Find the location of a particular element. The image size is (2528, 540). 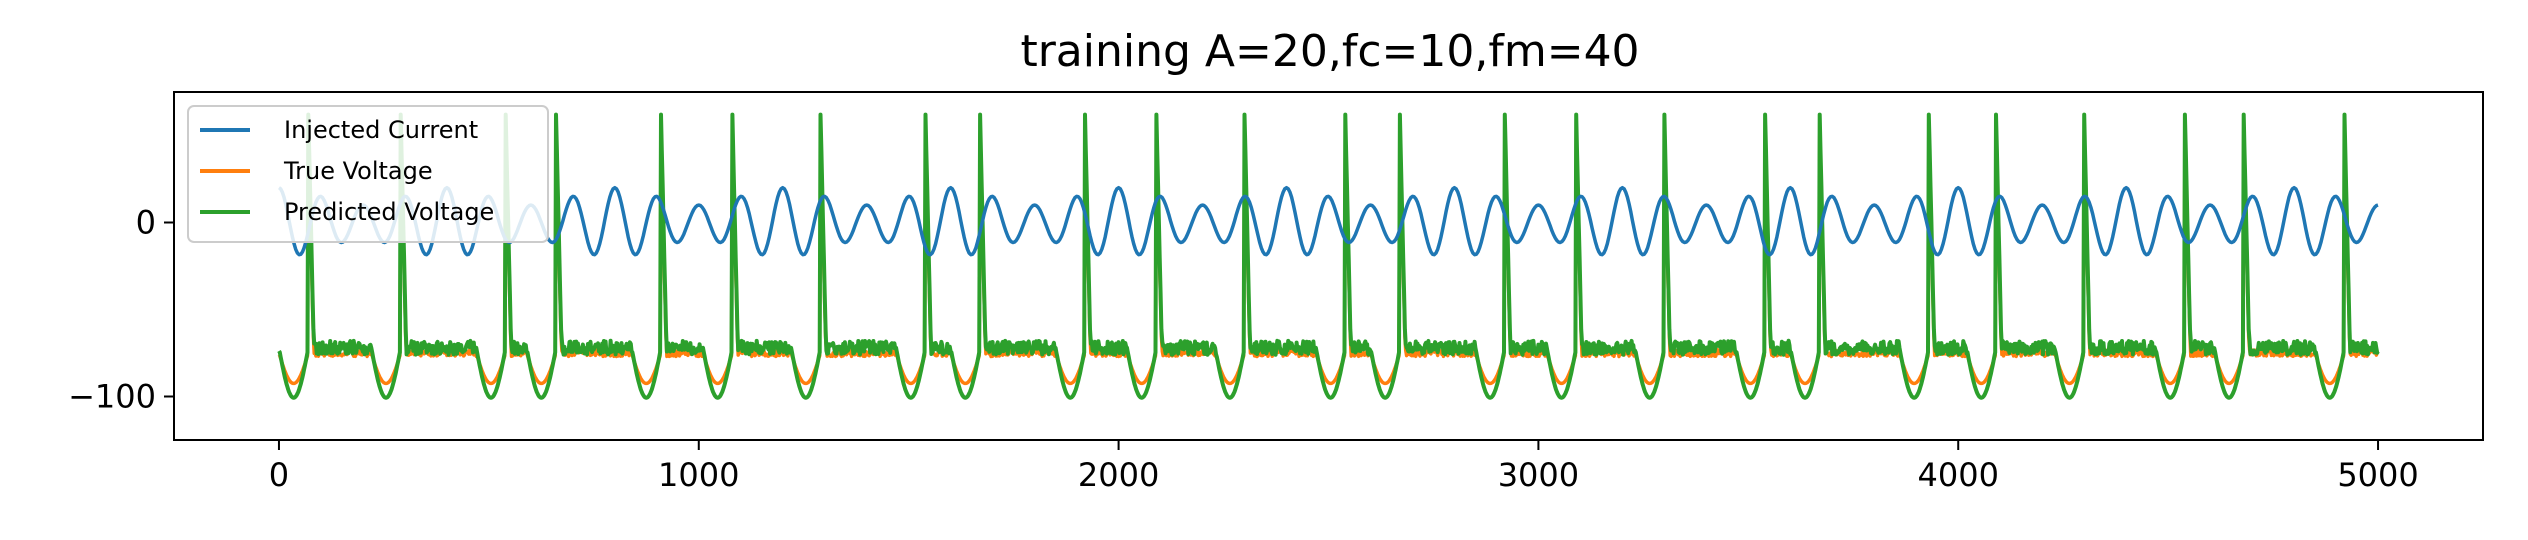

y-tick-label: 0 is located at coordinates (146, 223).